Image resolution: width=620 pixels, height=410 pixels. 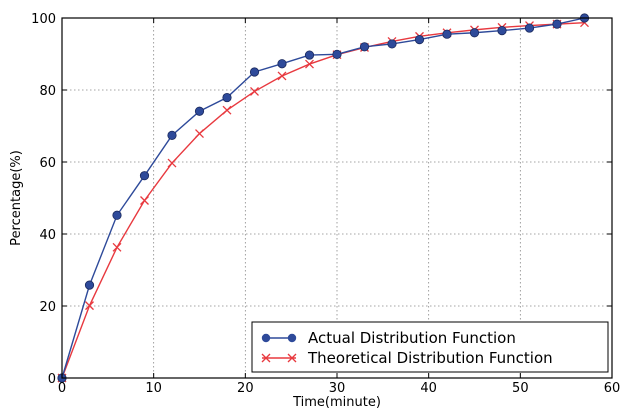 I want to click on y-tick-label: 60, so click(x=47, y=163).